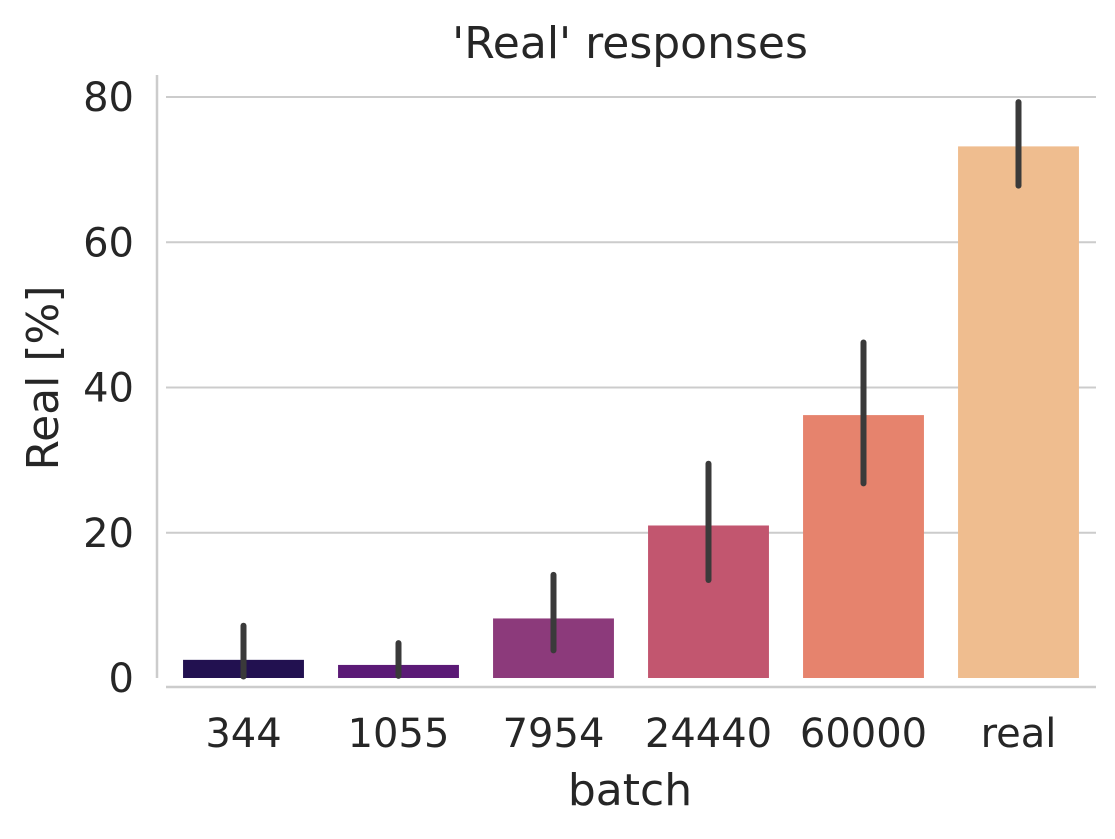 This screenshot has height=839, width=1115. Describe the element at coordinates (121, 679) in the screenshot. I see `y-tick-label: 0` at that location.